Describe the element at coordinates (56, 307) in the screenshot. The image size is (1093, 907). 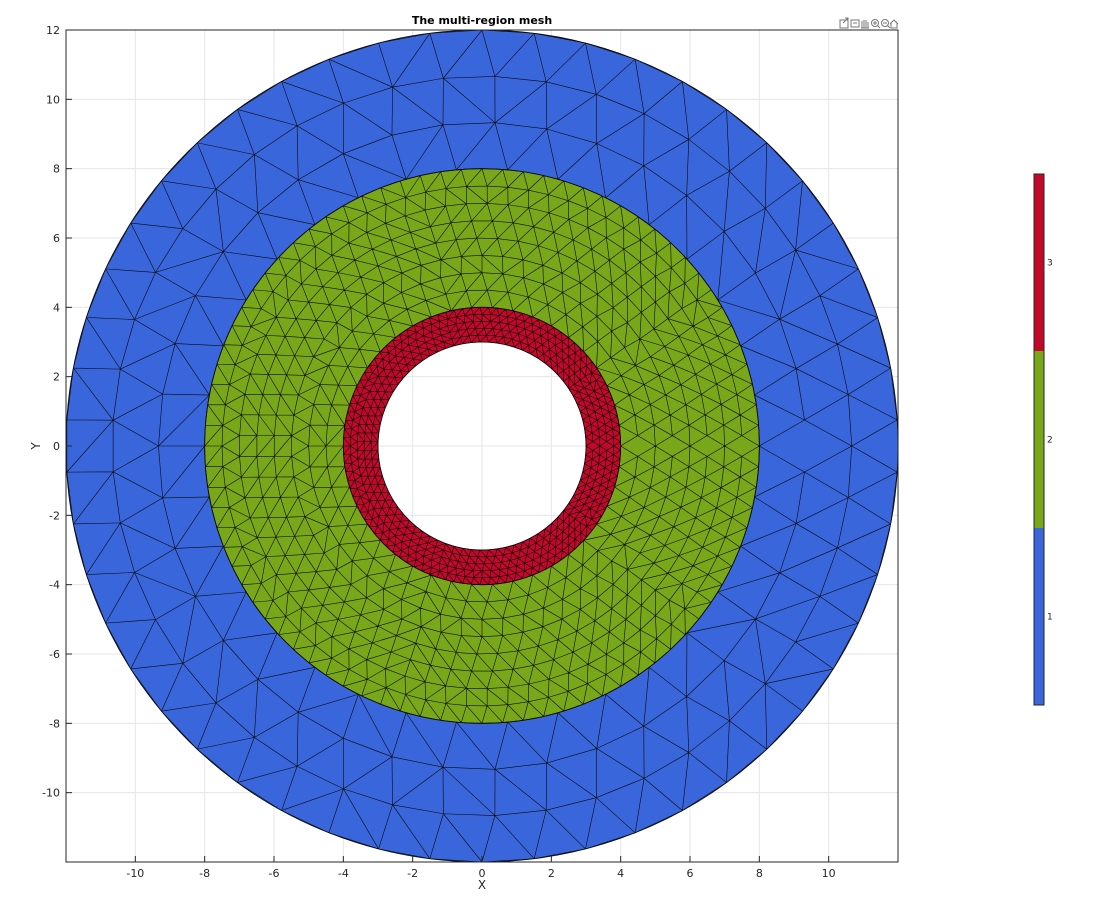
I see `y-tick-label: 4` at that location.